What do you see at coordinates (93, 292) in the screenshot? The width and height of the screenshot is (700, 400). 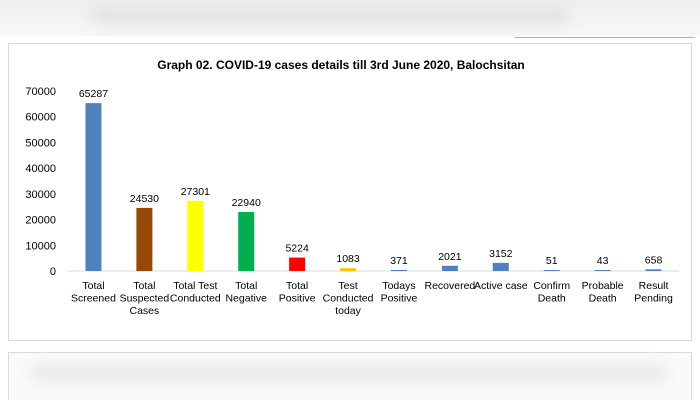 I see `x-tick-label: Total Screened` at bounding box center [93, 292].